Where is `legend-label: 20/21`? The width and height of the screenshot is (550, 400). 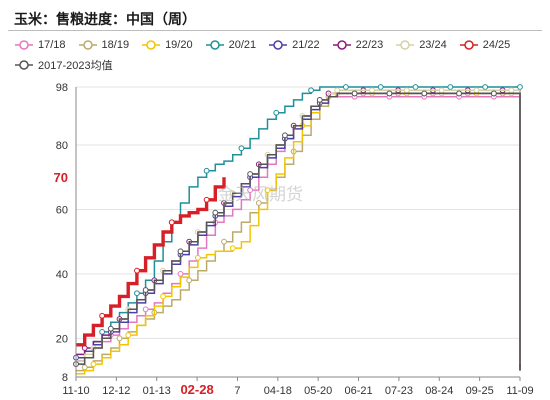 legend-label: 20/21 is located at coordinates (242, 44).